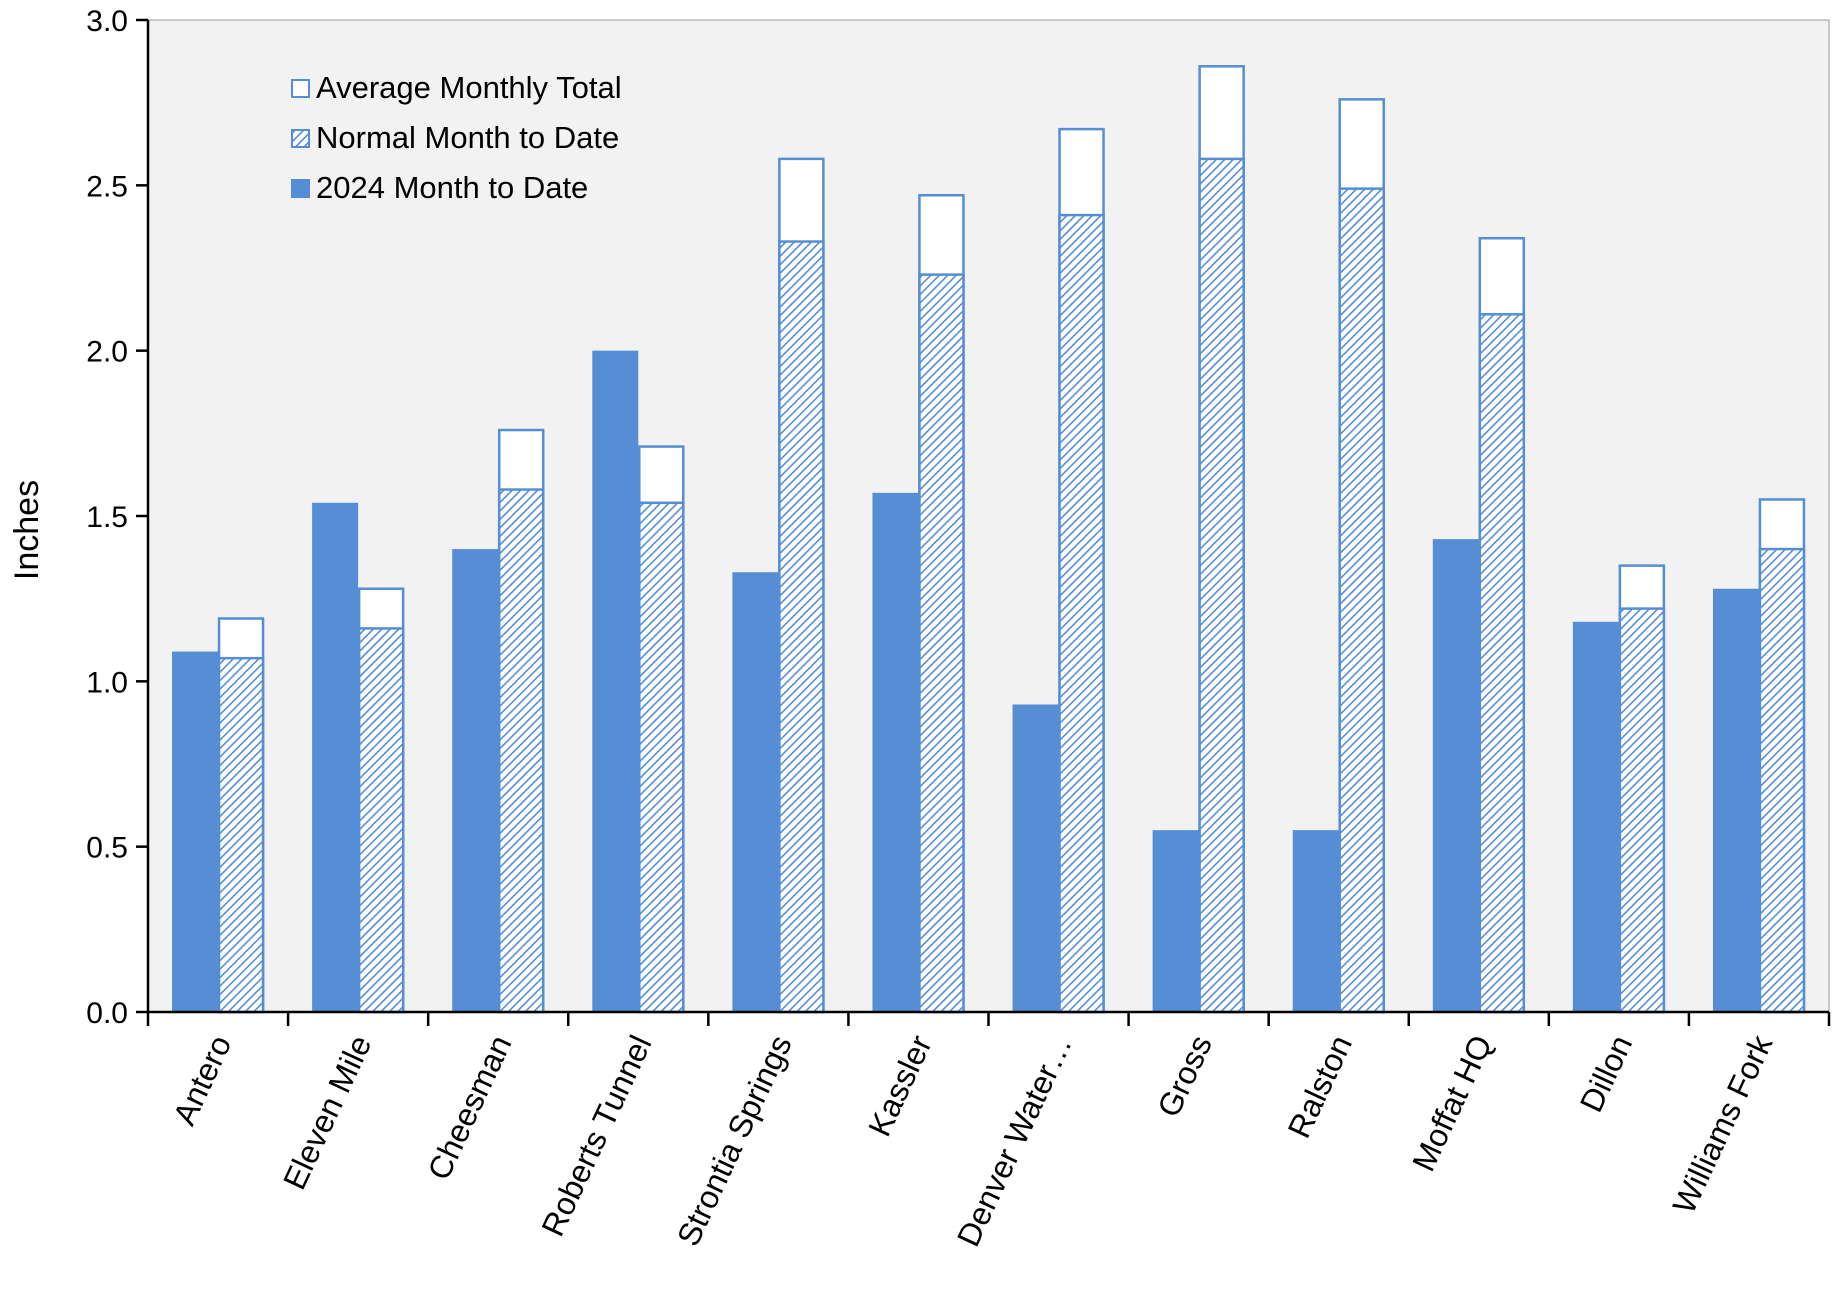 The image size is (1833, 1291). Describe the element at coordinates (452, 187) in the screenshot. I see `legend-label-2: 2024 Month to Date` at that location.